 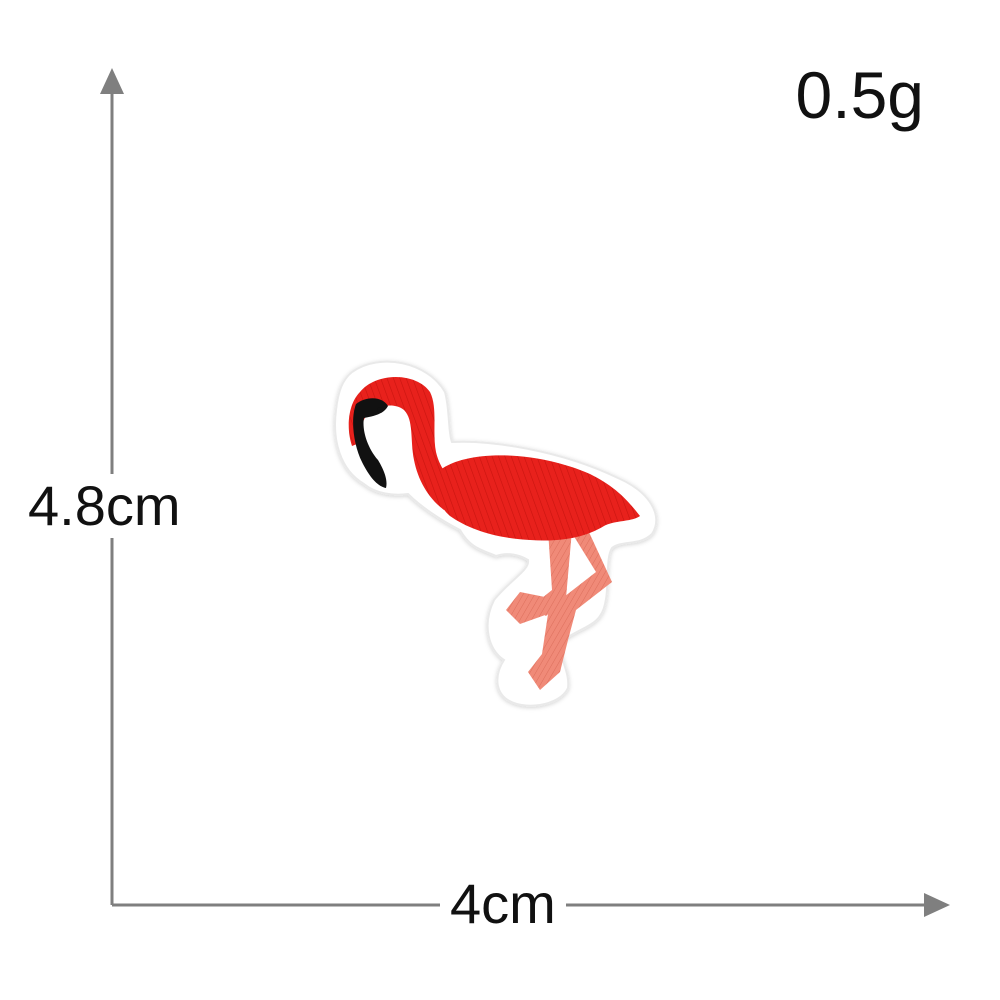 I want to click on flamingo-front-leg, so click(x=552, y=573).